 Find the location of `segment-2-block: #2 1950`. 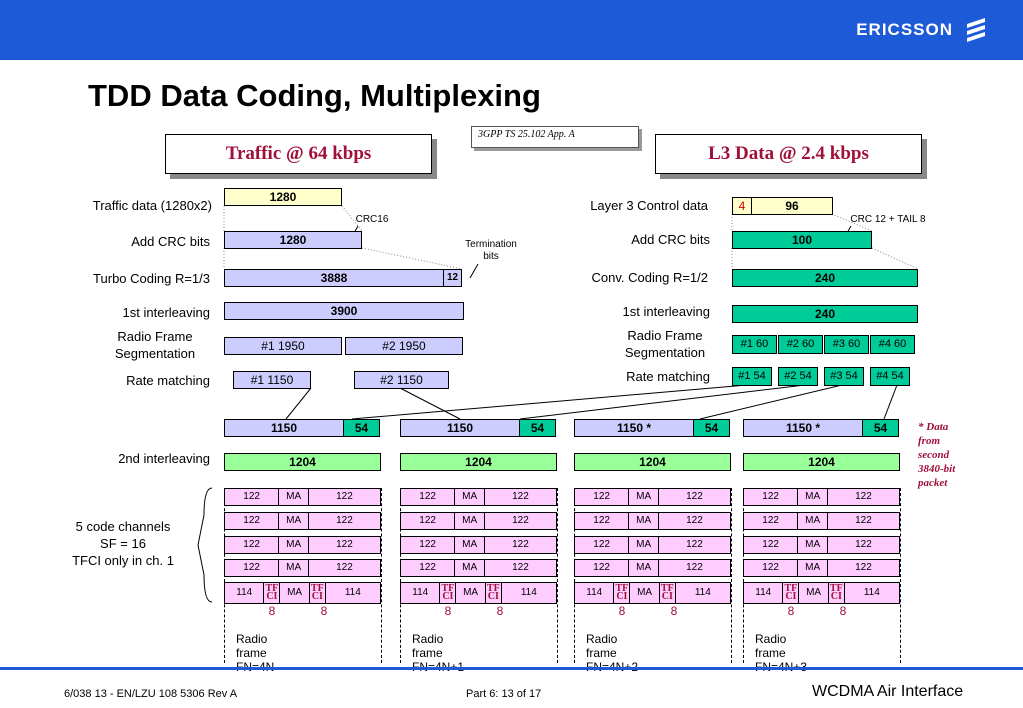

segment-2-block: #2 1950 is located at coordinates (404, 346).